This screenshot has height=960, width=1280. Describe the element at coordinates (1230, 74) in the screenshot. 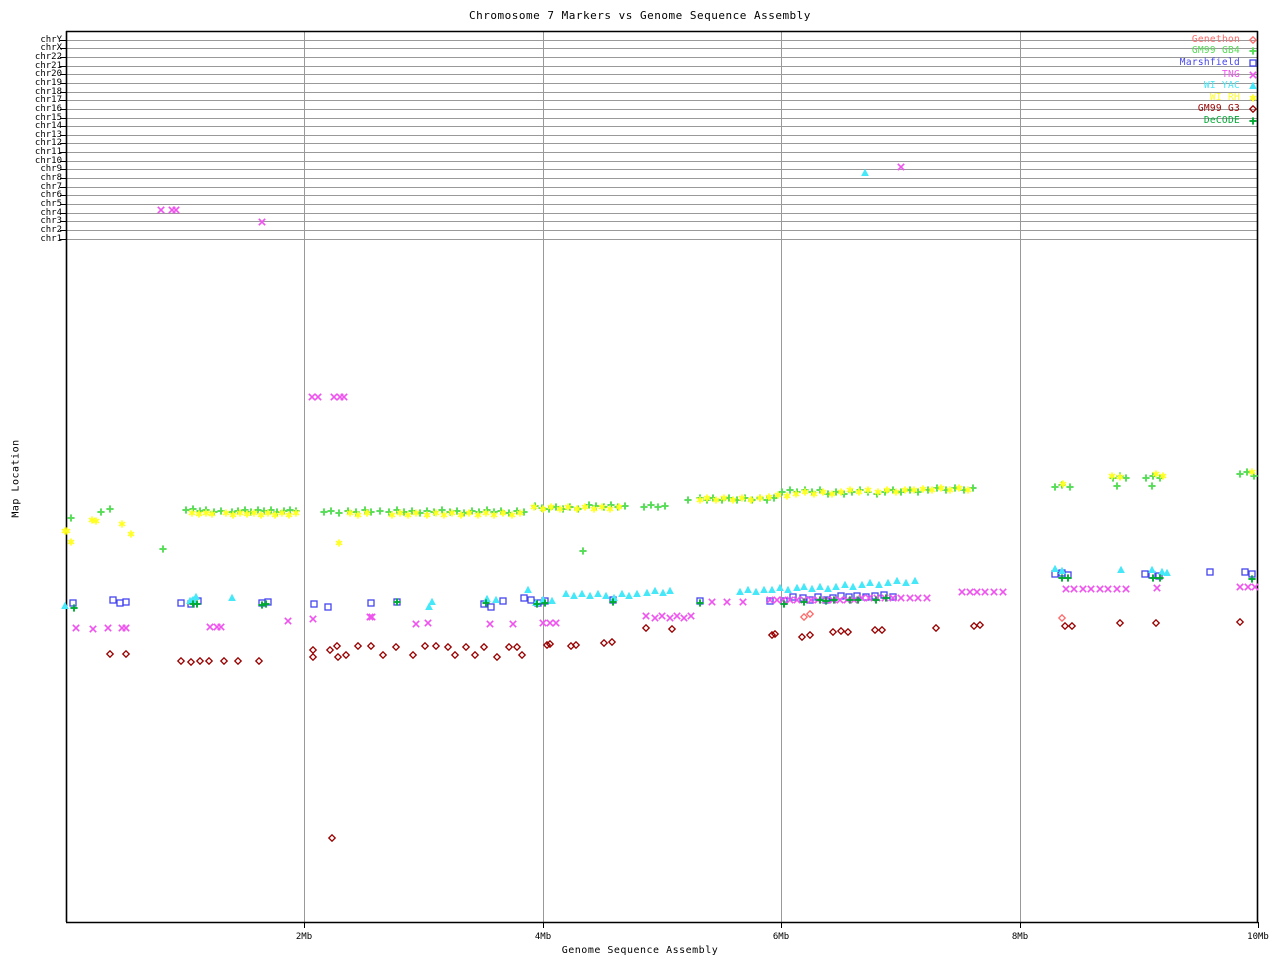

I see `legend-label: TNG` at that location.